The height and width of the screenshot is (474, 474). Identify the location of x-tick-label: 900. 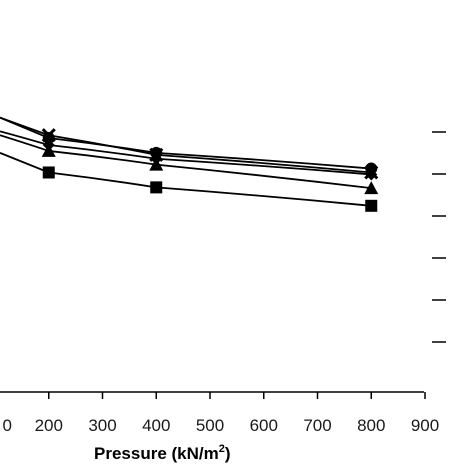
(425, 425).